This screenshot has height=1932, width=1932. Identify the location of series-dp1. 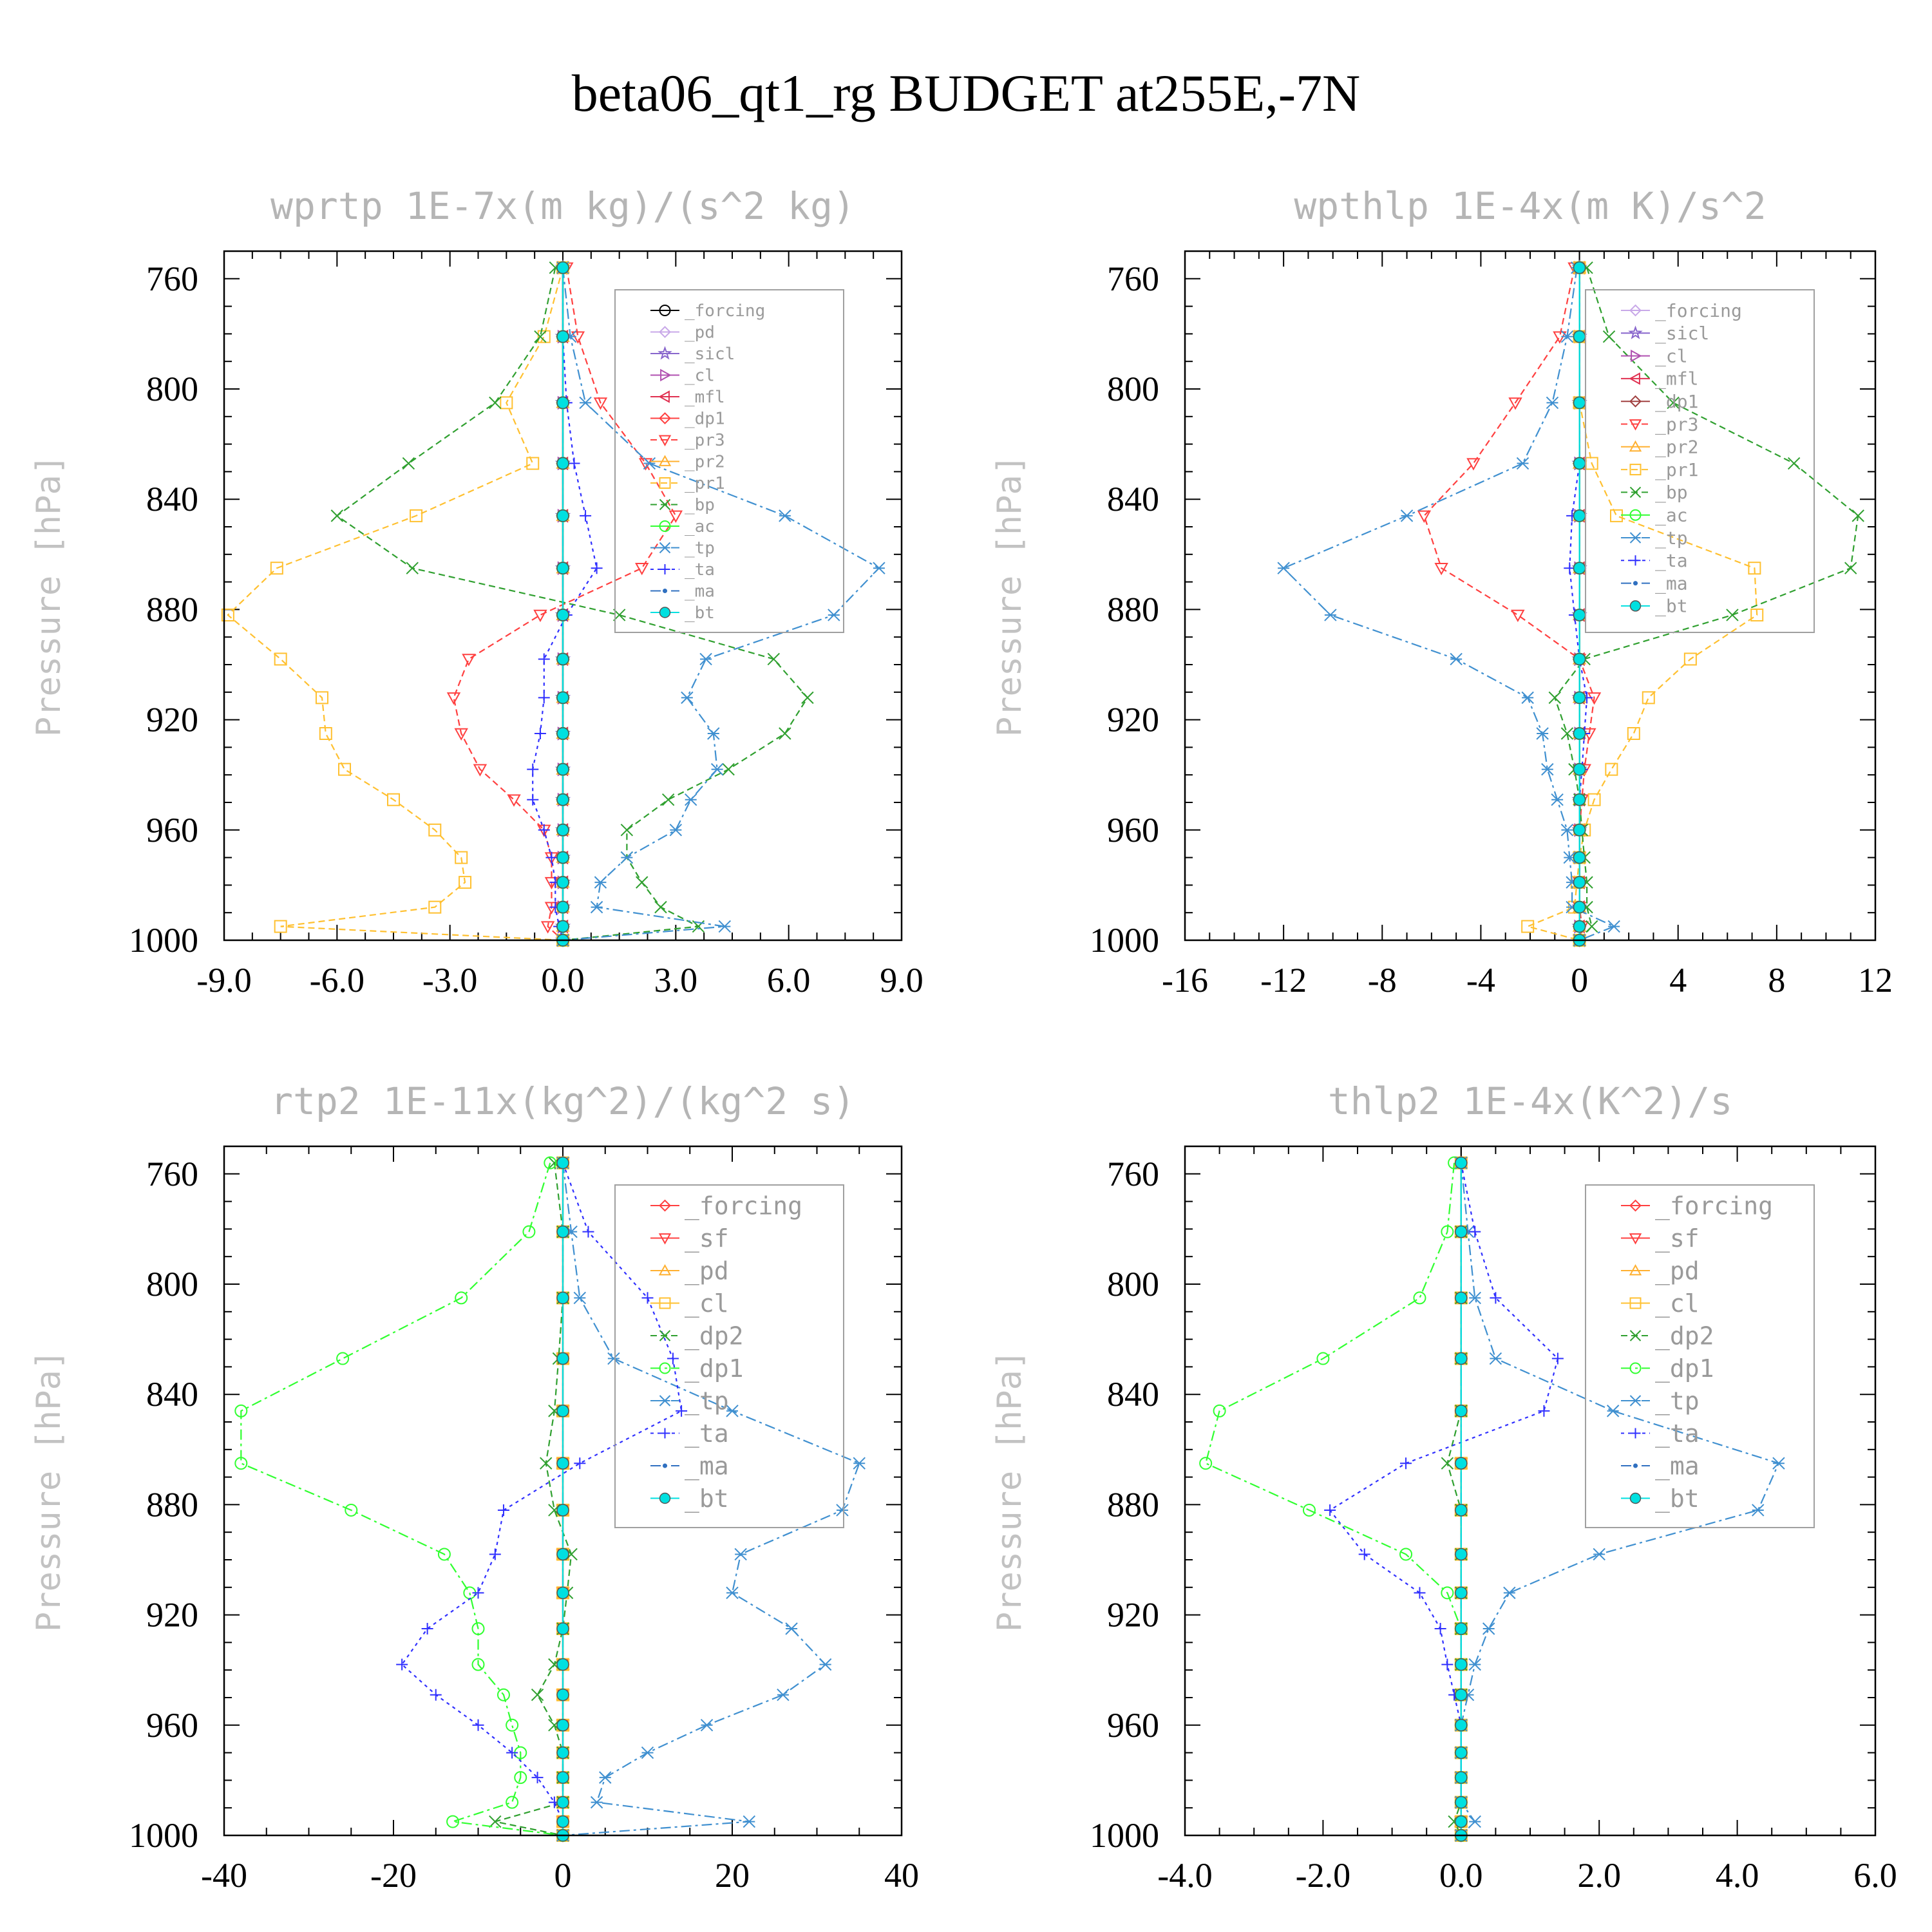
(1333, 1499).